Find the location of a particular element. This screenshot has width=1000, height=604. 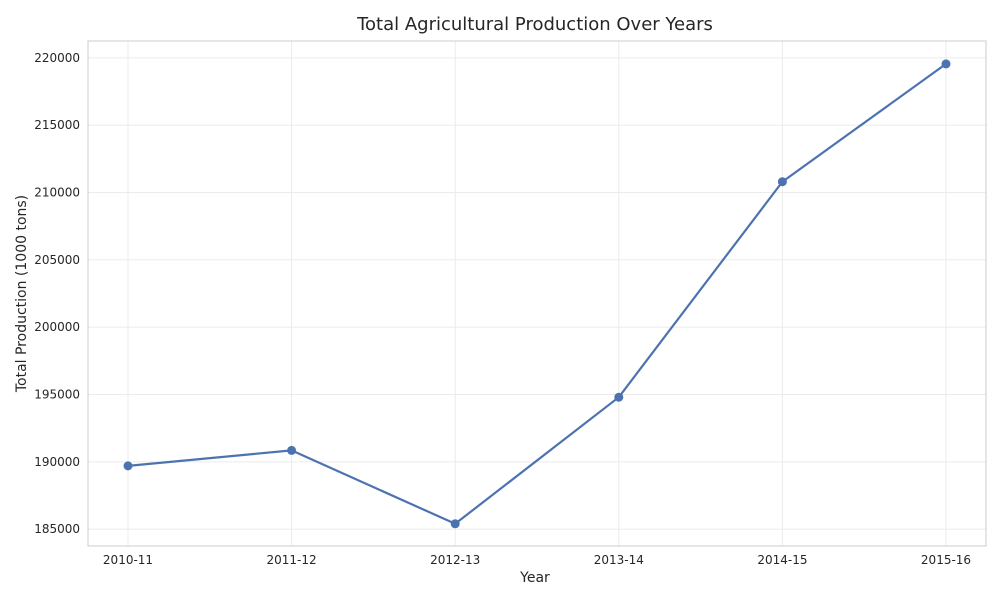

y-tick-label: 200000 is located at coordinates (57, 327).